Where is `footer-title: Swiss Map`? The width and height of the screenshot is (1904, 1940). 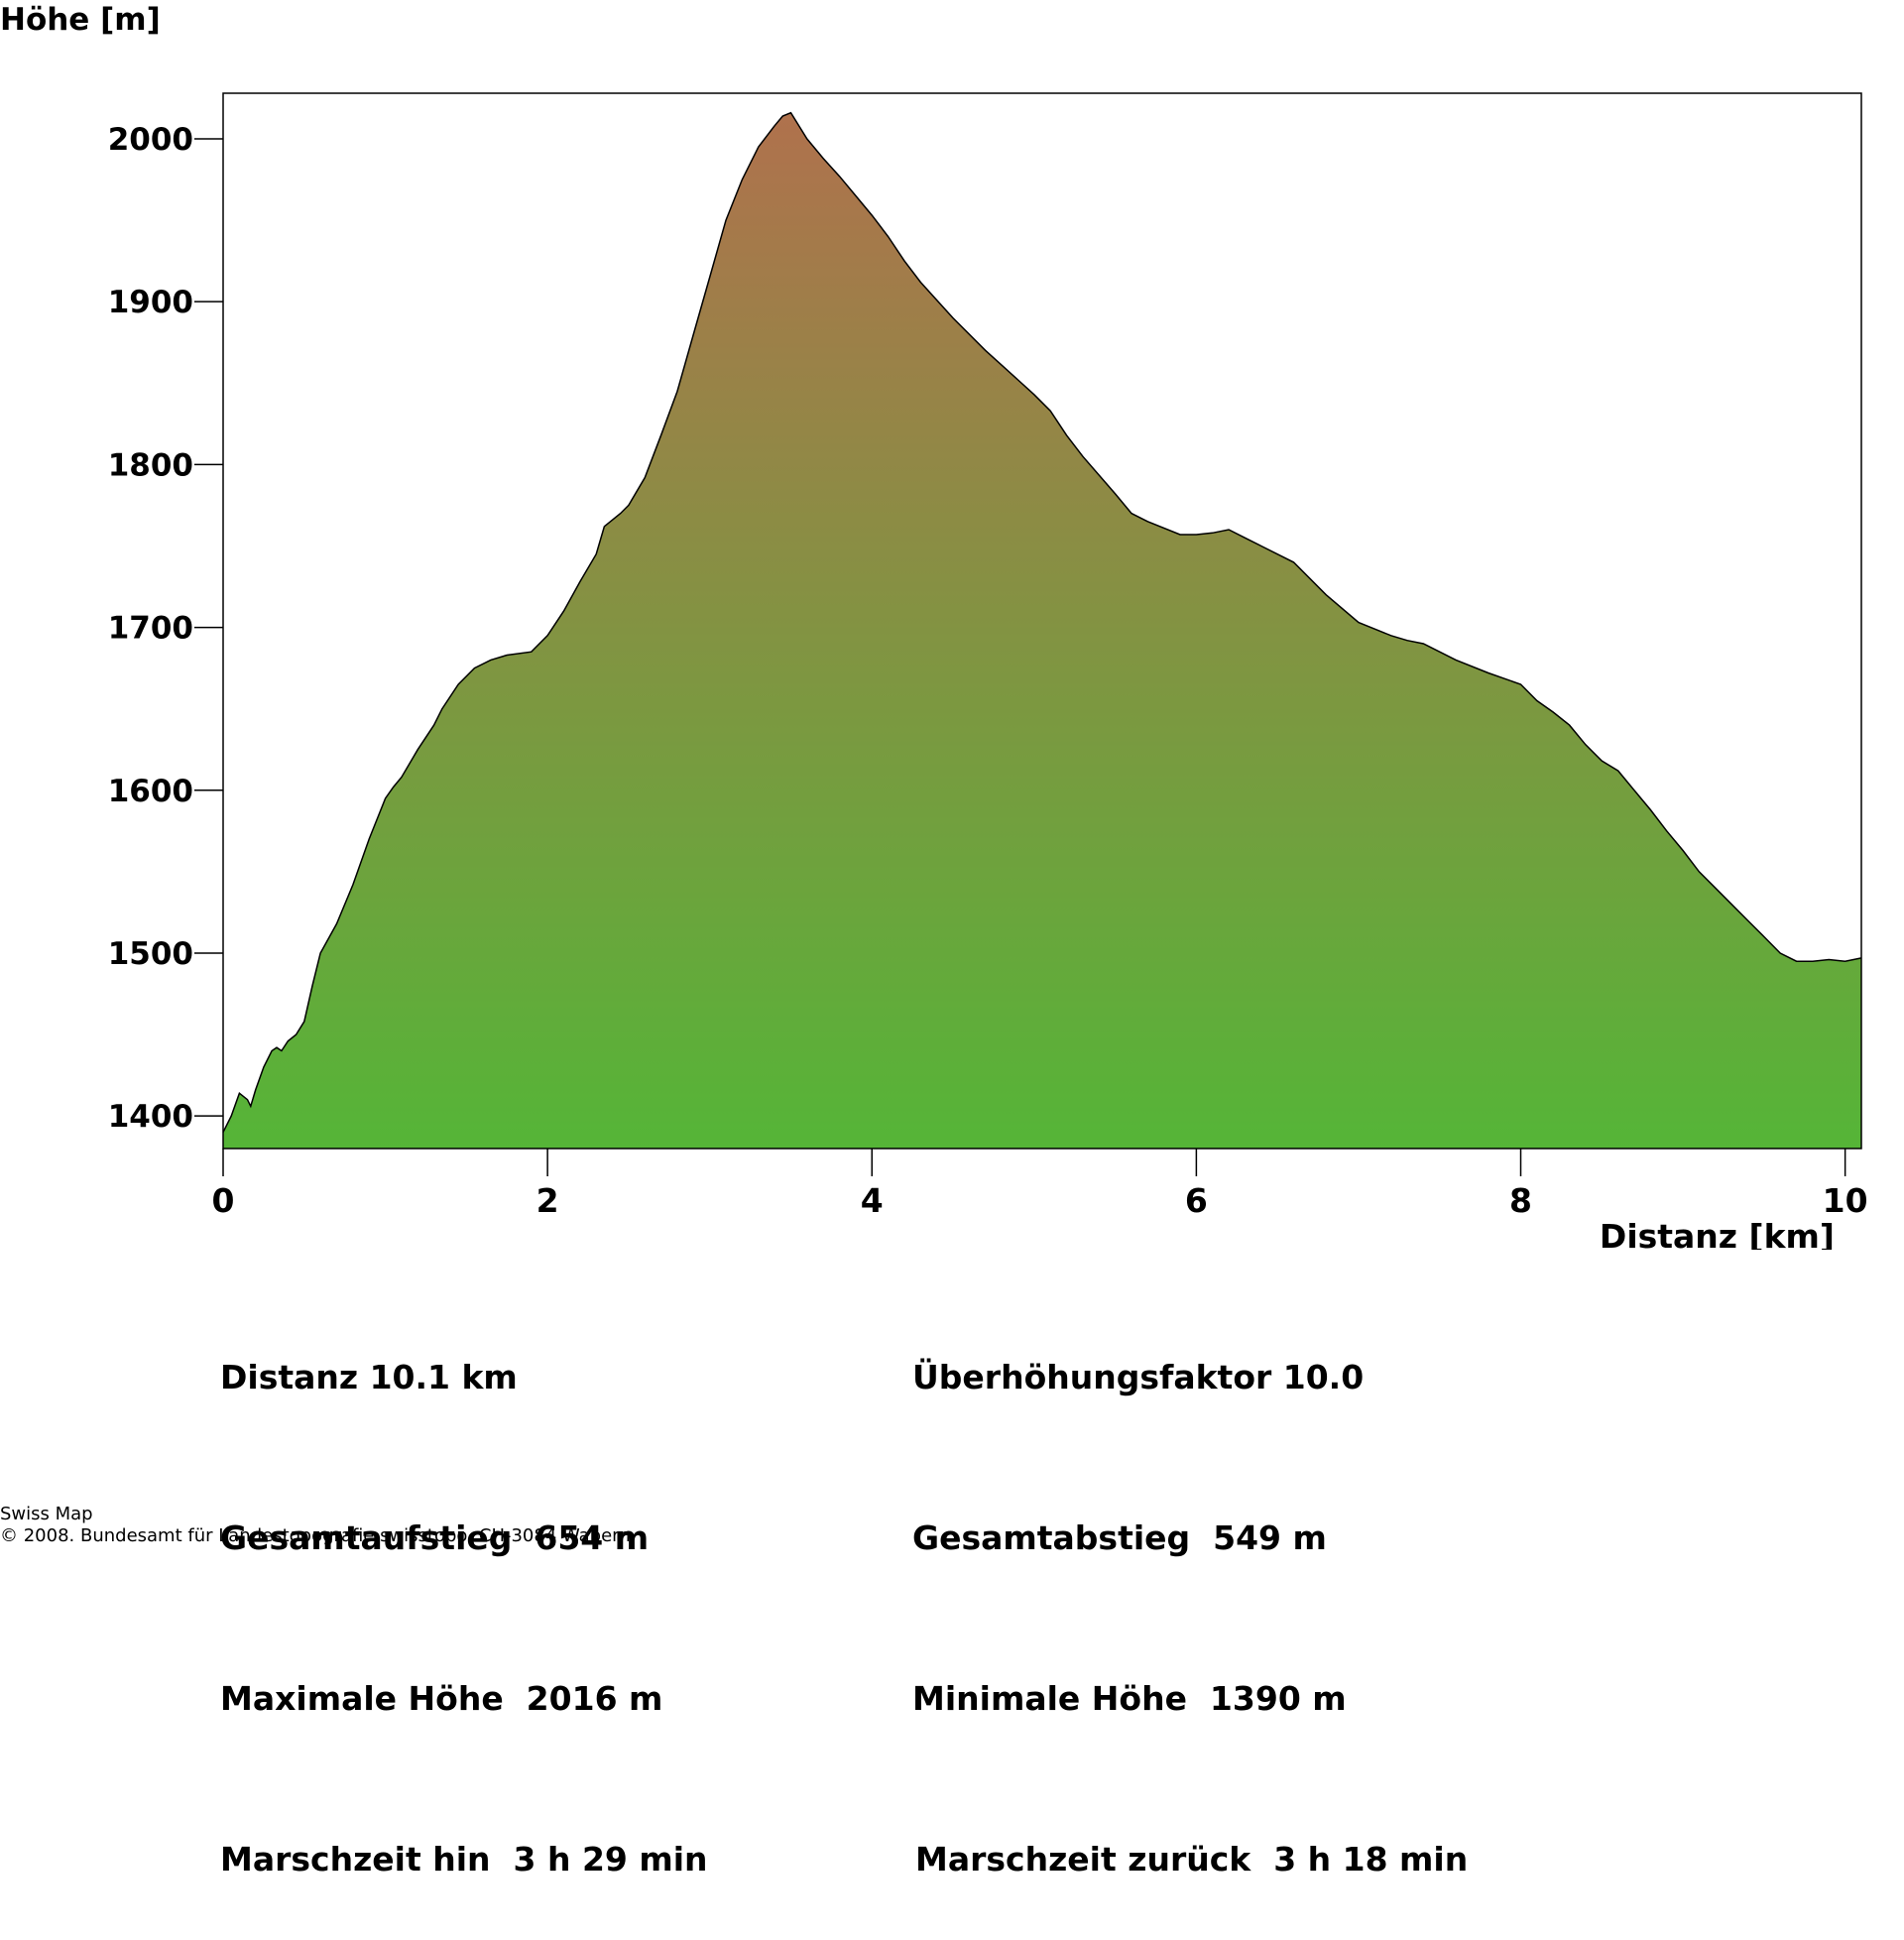 footer-title: Swiss Map is located at coordinates (46, 1514).